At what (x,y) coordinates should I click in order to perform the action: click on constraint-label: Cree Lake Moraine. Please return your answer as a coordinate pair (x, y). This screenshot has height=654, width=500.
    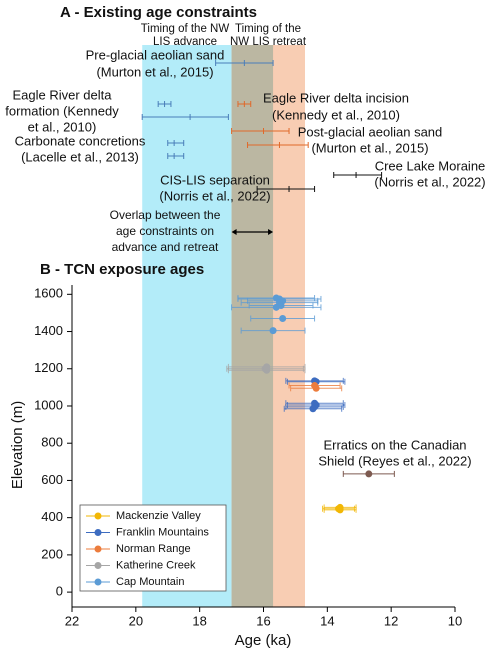
    Looking at the image, I should click on (430, 165).